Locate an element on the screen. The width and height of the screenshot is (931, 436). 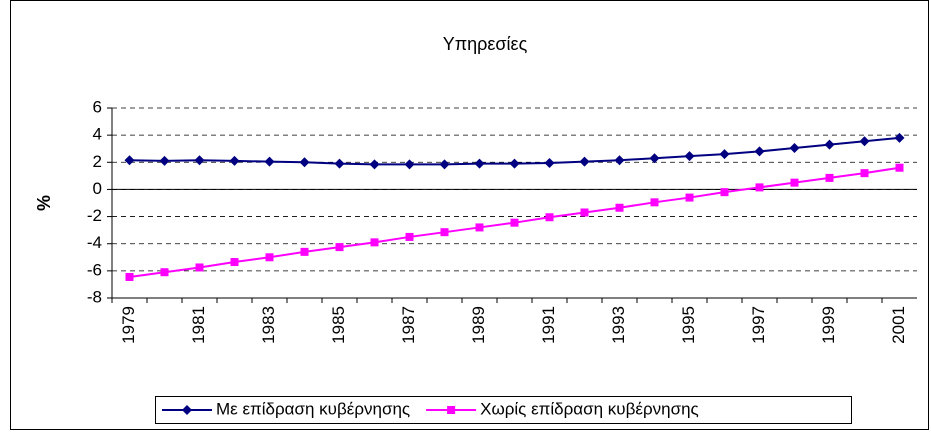
y-tick-label: 2 is located at coordinates (97, 161).